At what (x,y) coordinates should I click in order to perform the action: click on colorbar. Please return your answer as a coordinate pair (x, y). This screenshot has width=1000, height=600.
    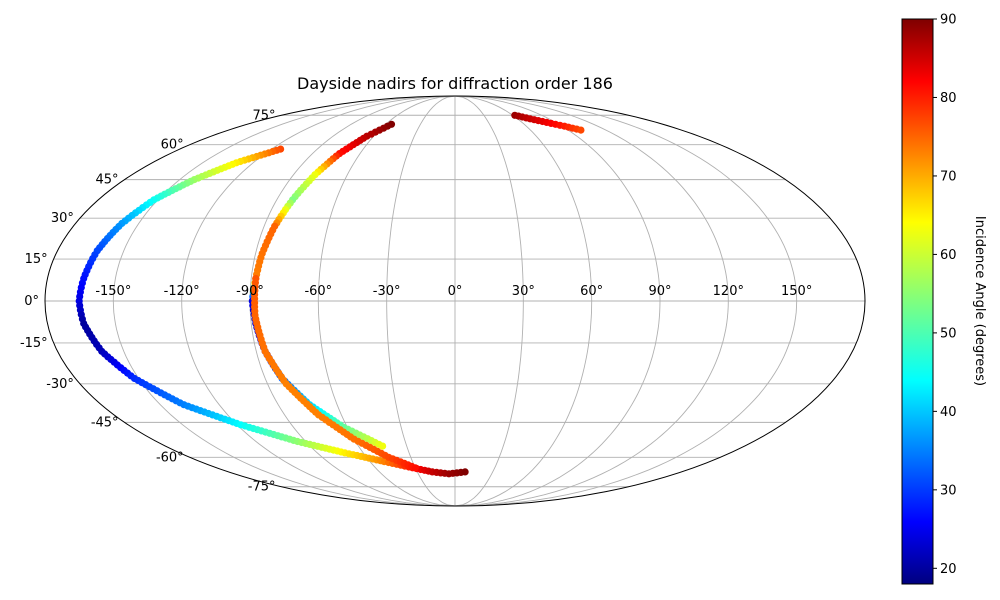
    Looking at the image, I should click on (917, 301).